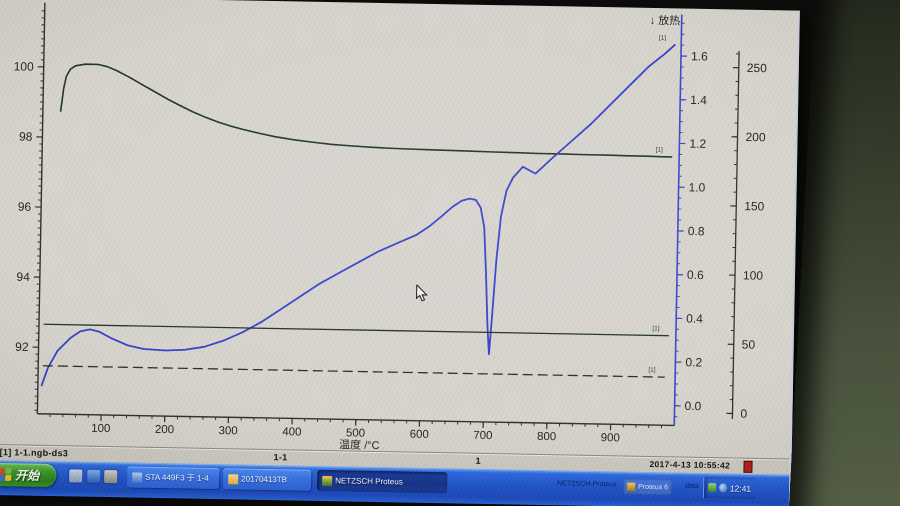  I want to click on start-button-label: 开始, so click(27, 475).